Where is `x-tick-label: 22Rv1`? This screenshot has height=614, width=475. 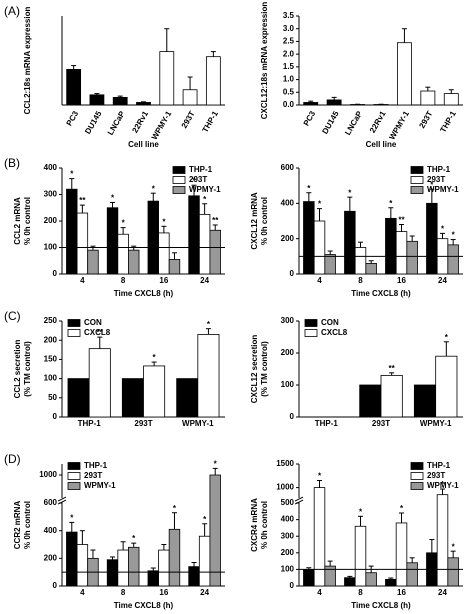 x-tick-label: 22Rv1 is located at coordinates (378, 121).